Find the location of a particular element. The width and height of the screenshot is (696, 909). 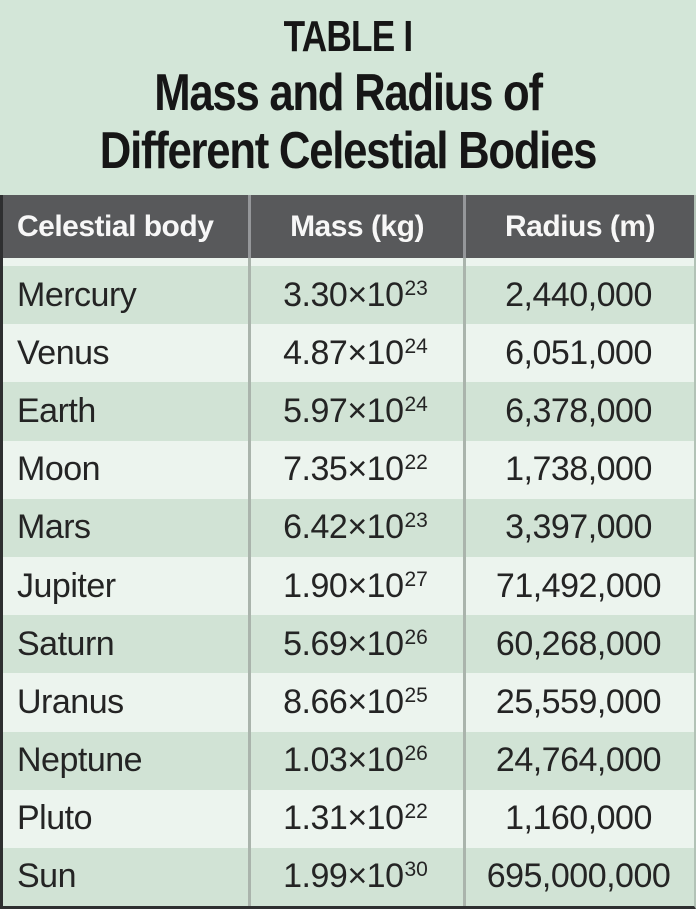

cell-mass: 1.03×10²⁶ is located at coordinates (355, 761).